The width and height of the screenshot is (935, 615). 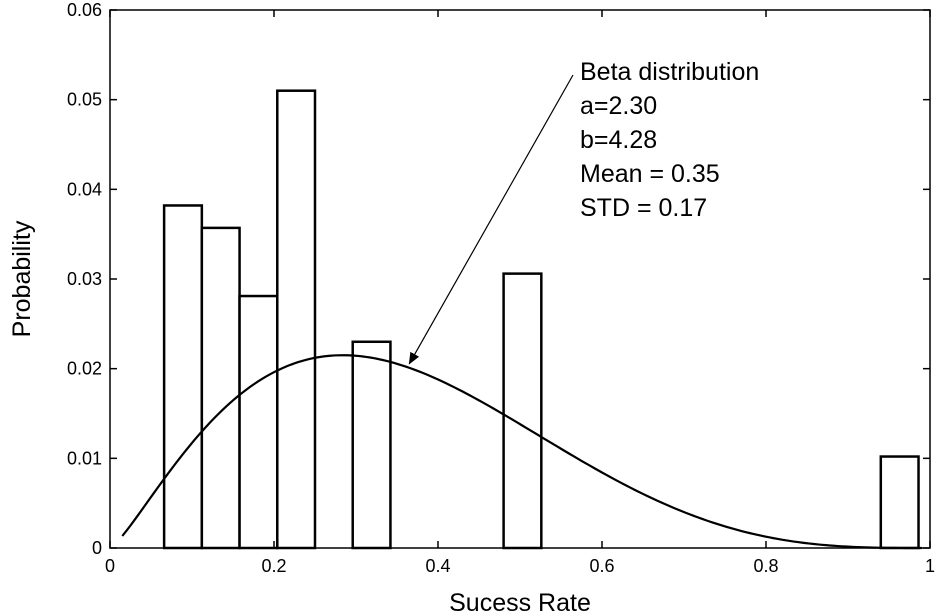 What do you see at coordinates (765, 566) in the screenshot?
I see `x-tick-label: 0.8` at bounding box center [765, 566].